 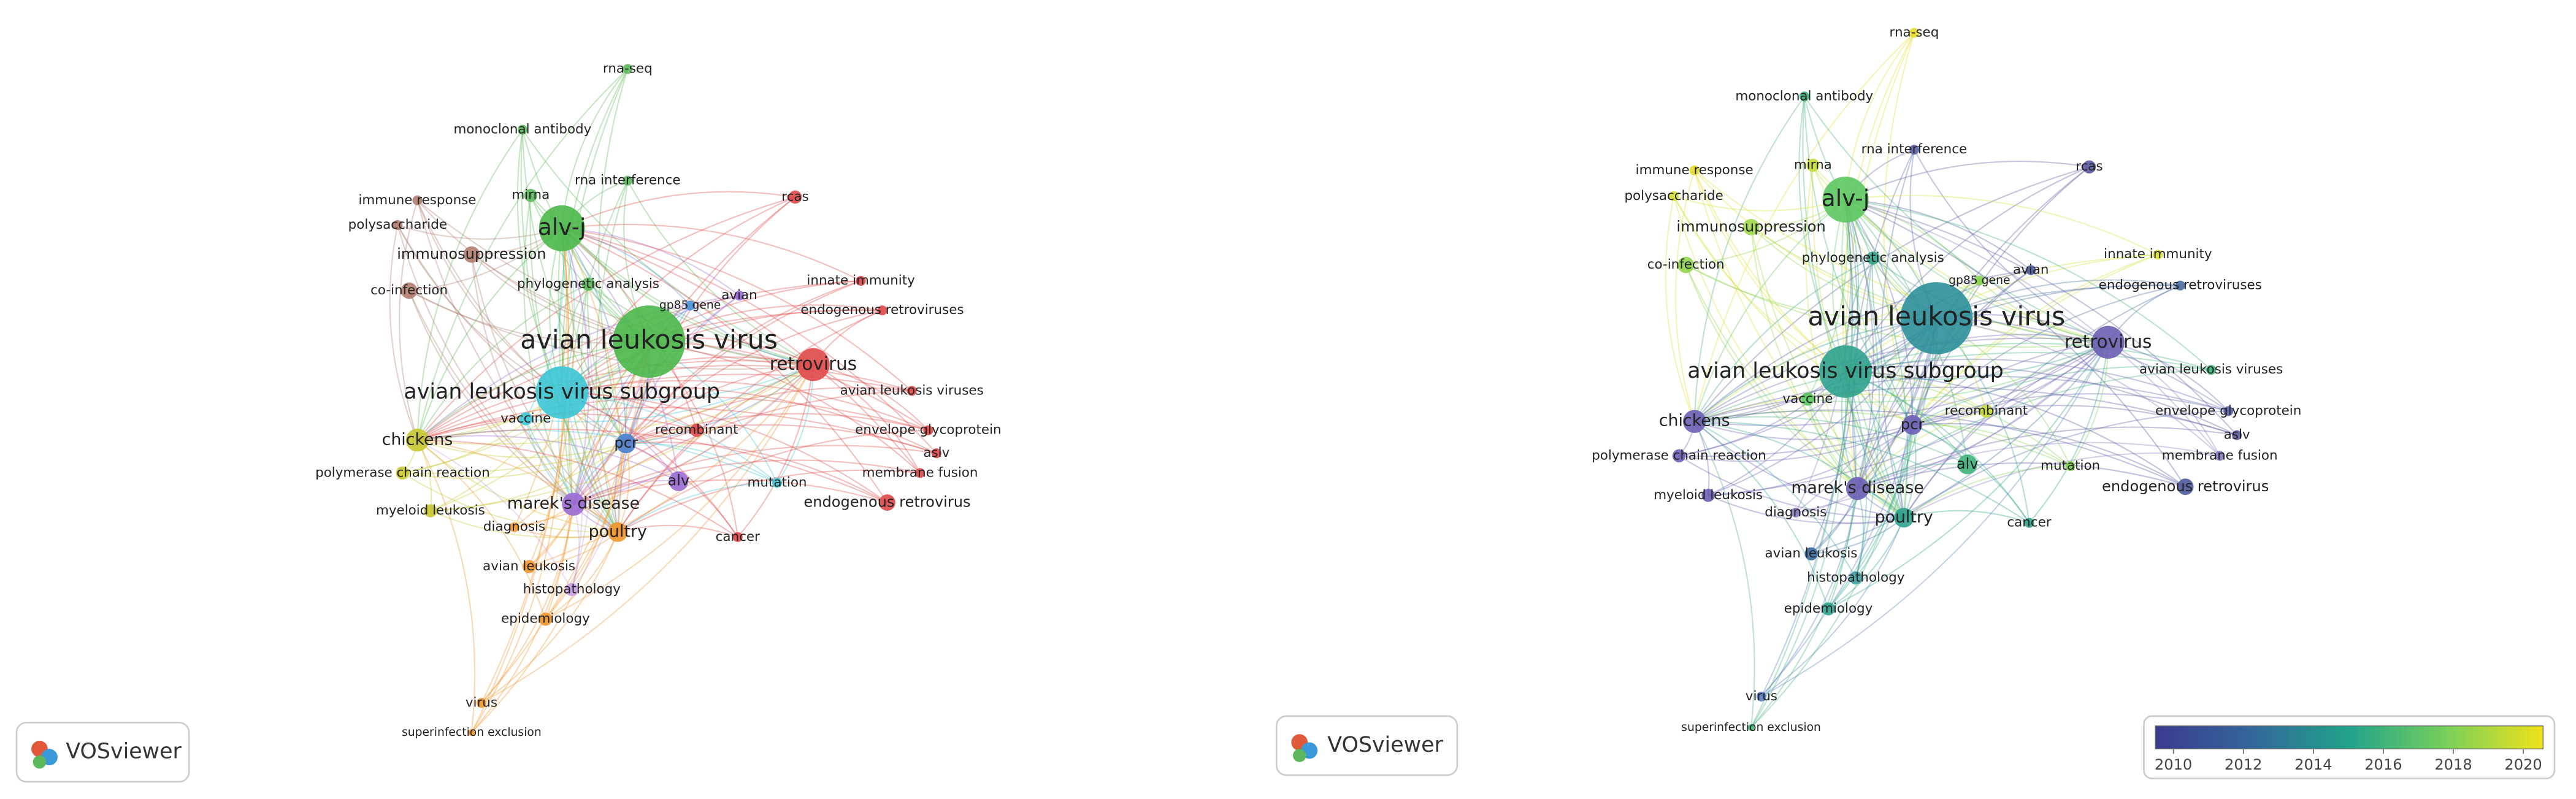 I want to click on node-label: epidemiology, so click(x=1828, y=608).